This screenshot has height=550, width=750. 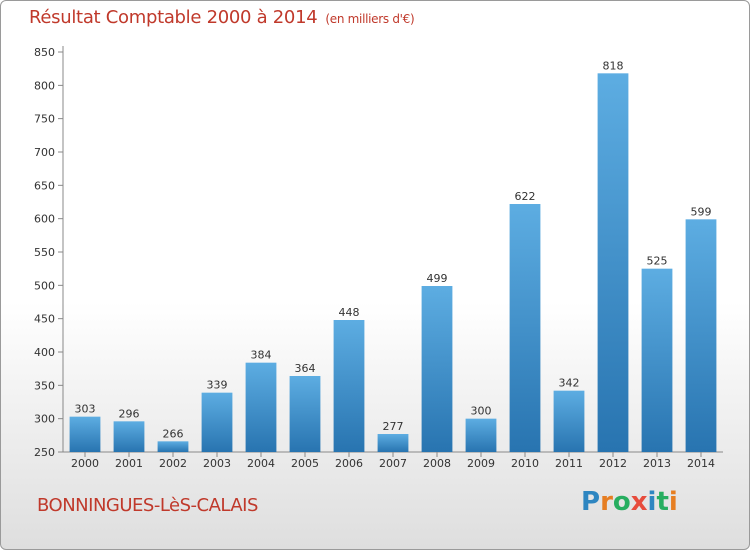 What do you see at coordinates (393, 463) in the screenshot?
I see `x-tick-label: 2007` at bounding box center [393, 463].